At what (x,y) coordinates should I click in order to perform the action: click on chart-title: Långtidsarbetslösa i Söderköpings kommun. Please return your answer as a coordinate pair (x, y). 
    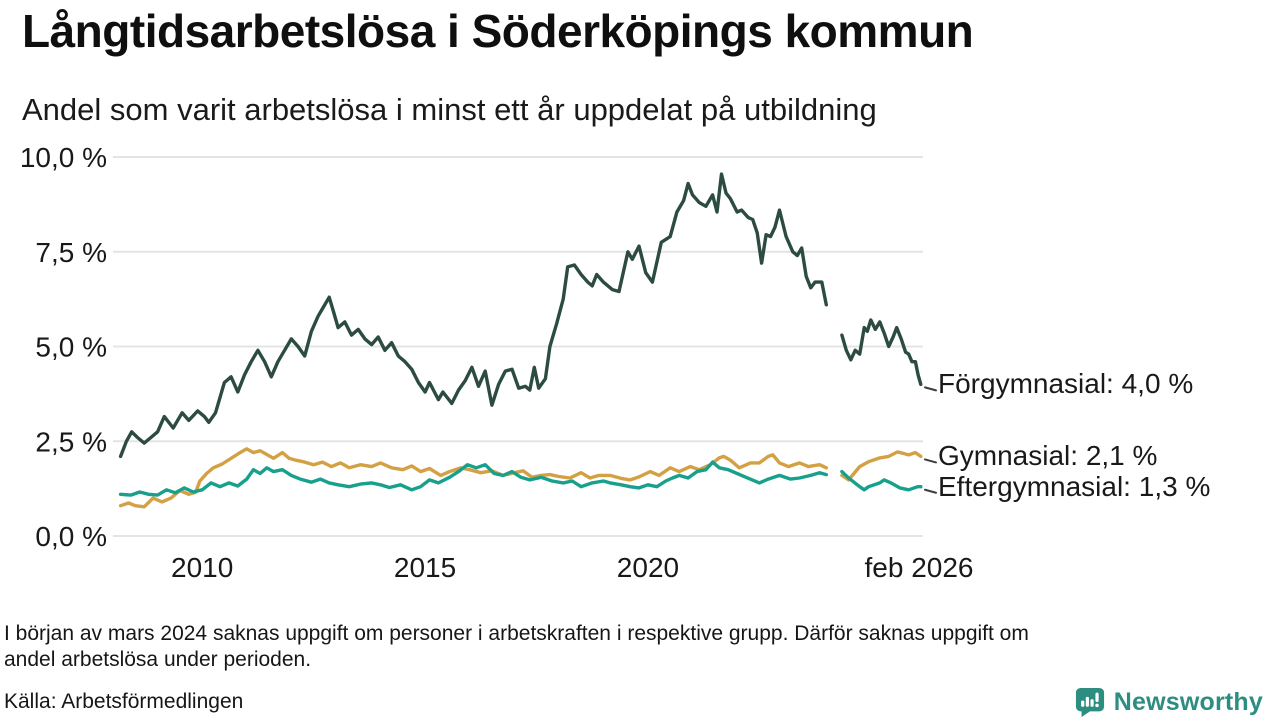
    Looking at the image, I should click on (498, 31).